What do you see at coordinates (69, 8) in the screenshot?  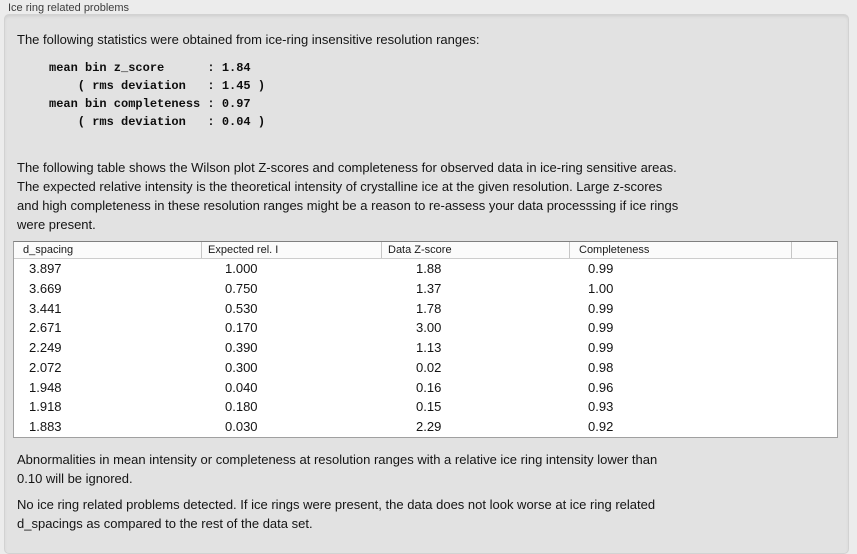 I see `group-box-label: Ice ring related problems` at bounding box center [69, 8].